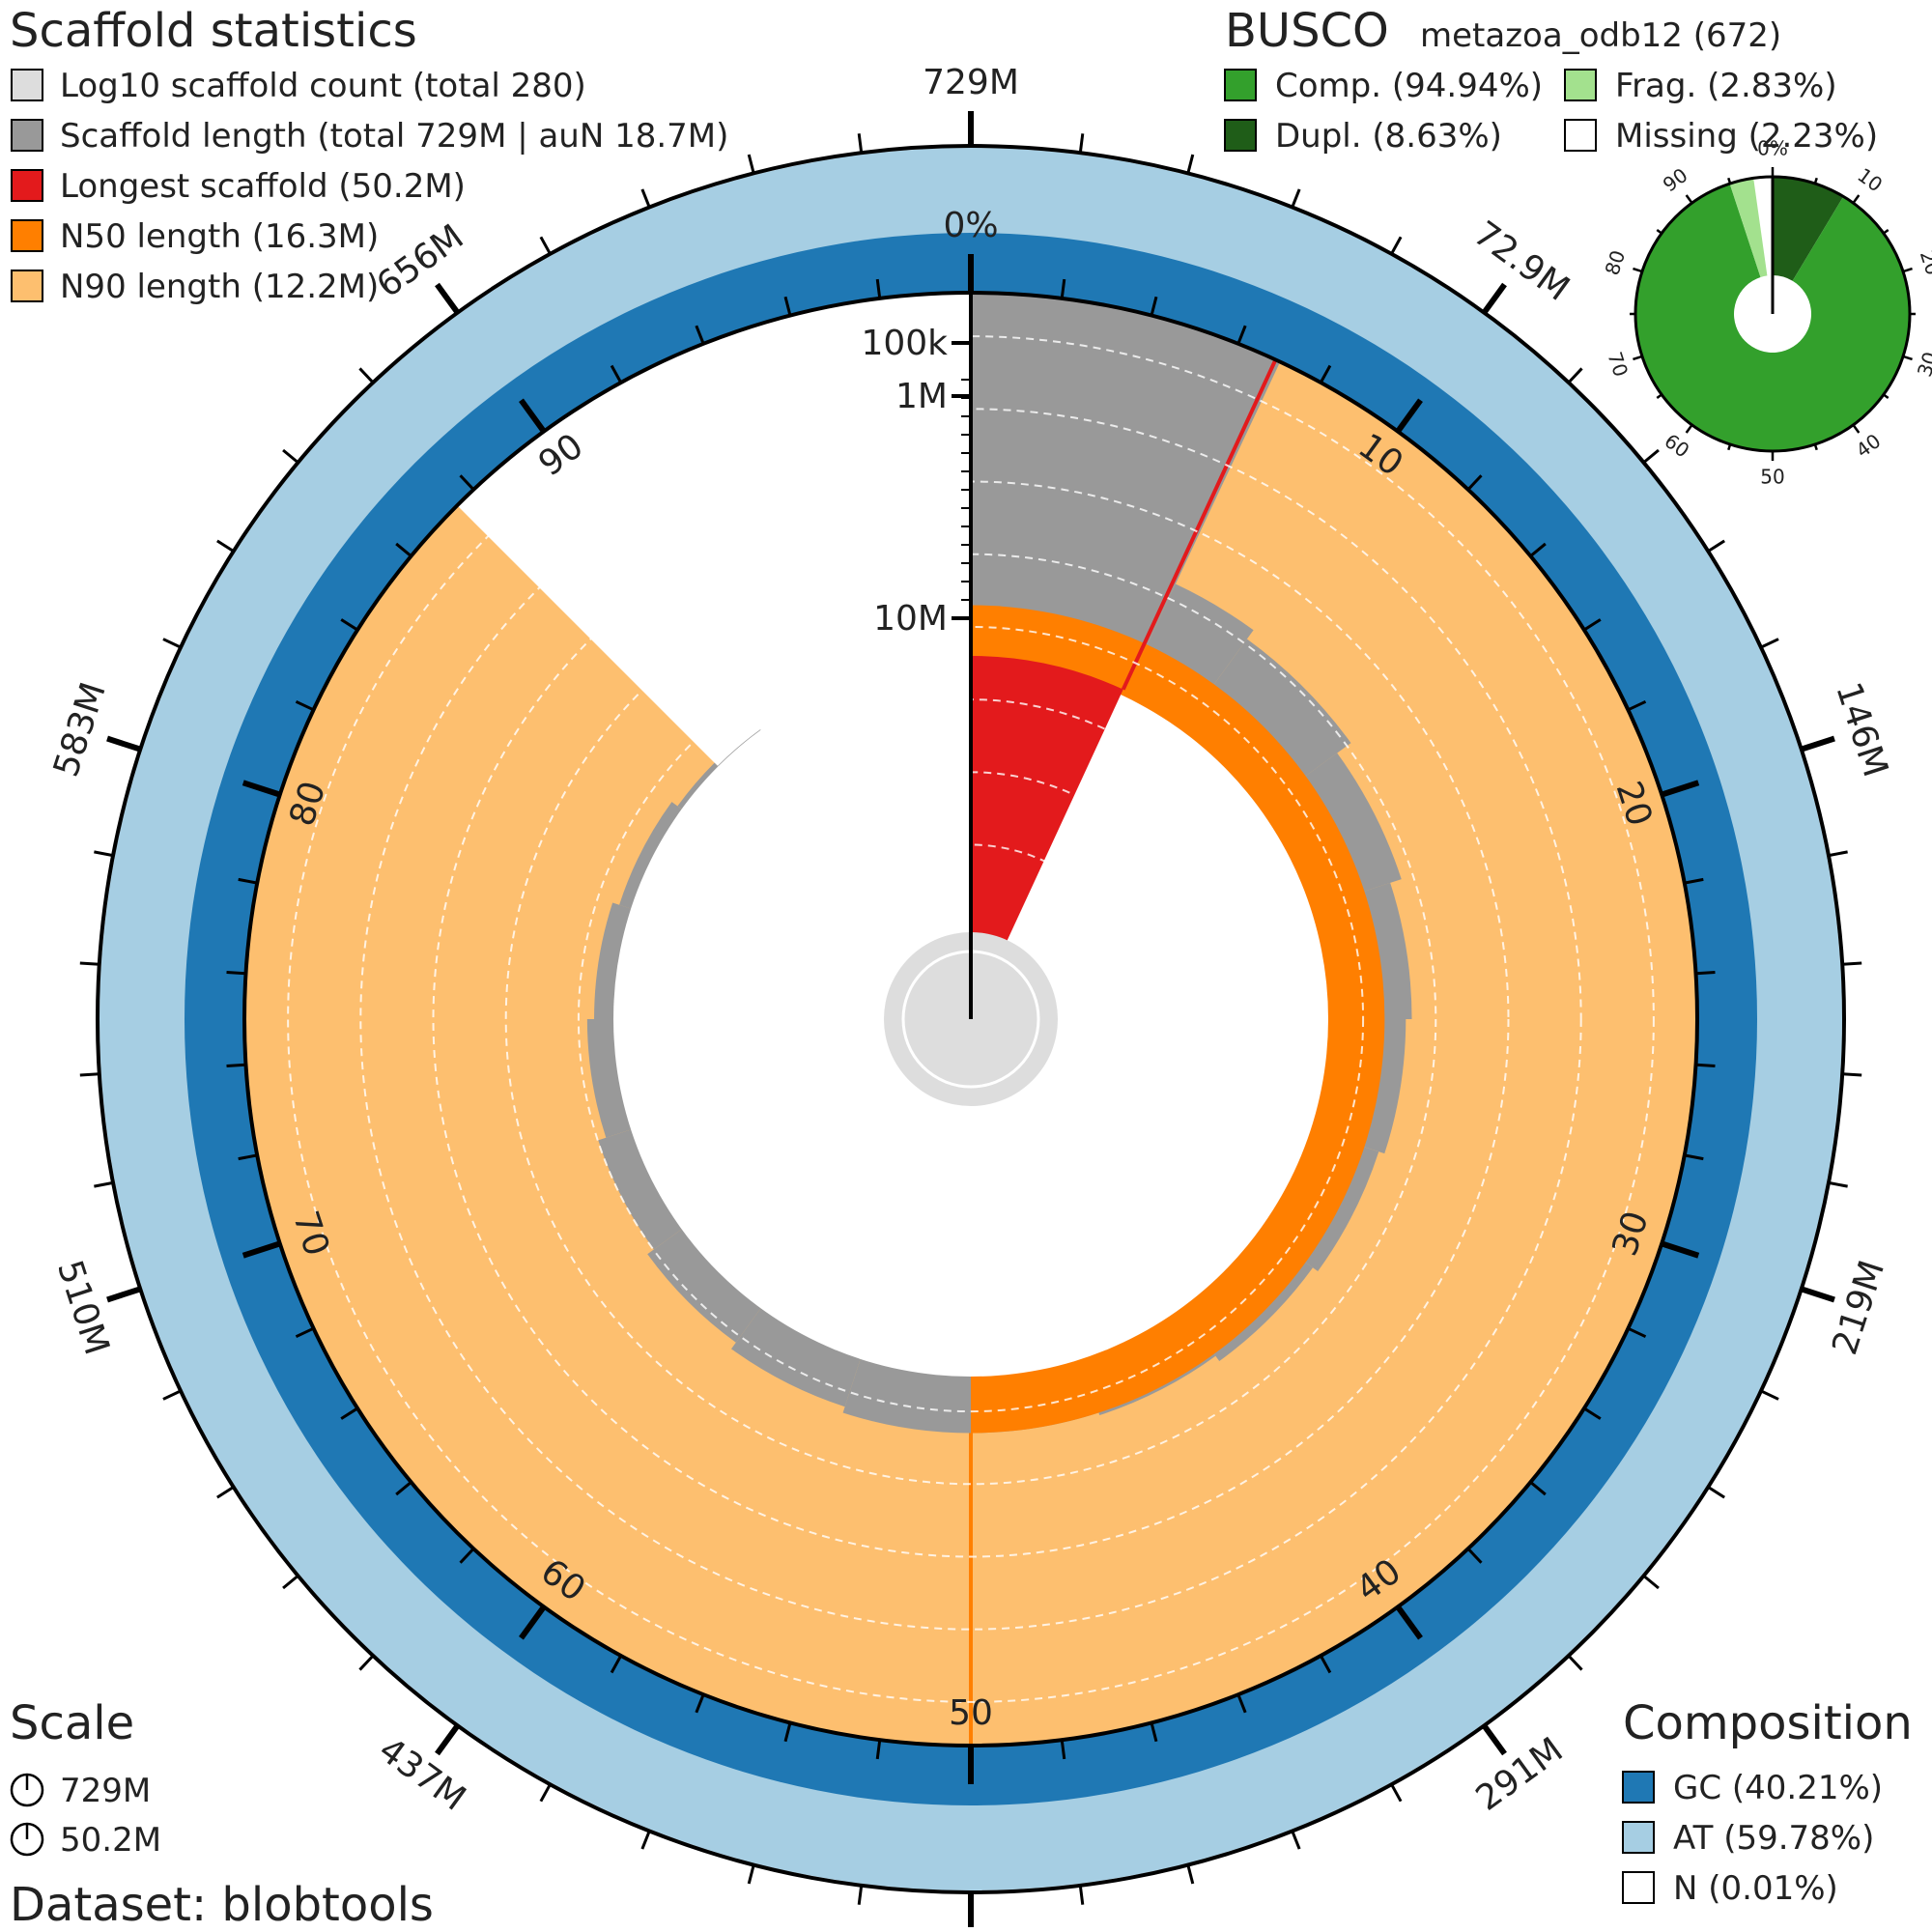 The width and height of the screenshot is (1932, 1932). I want to click on swatch-scaffold-length, so click(27, 135).